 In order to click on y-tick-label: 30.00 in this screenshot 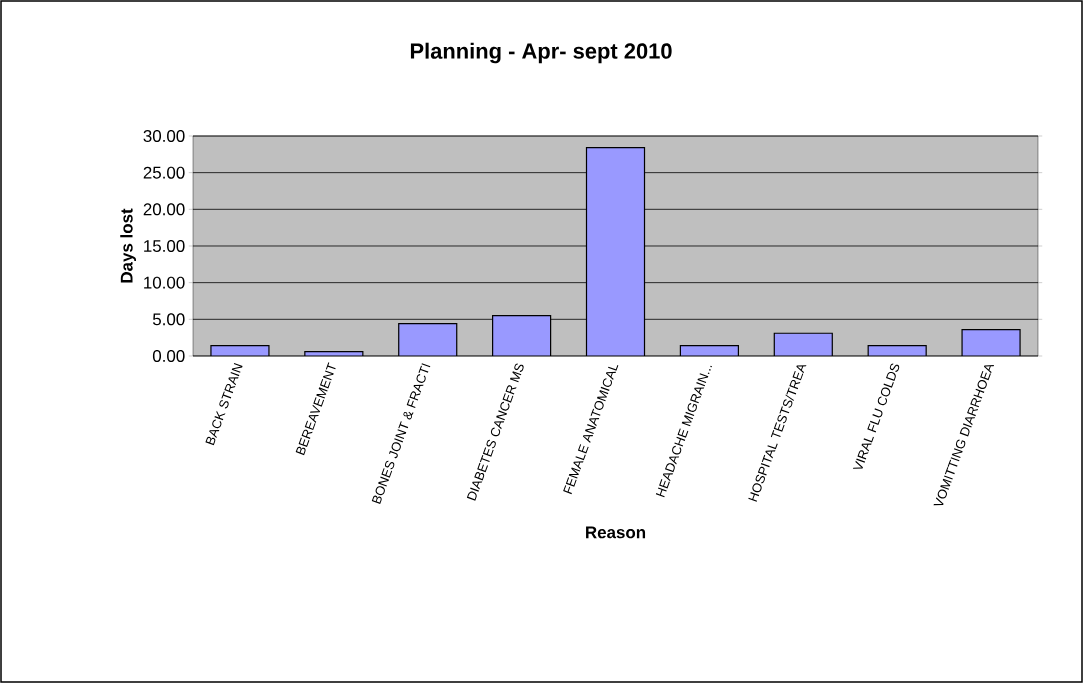, I will do `click(164, 135)`.